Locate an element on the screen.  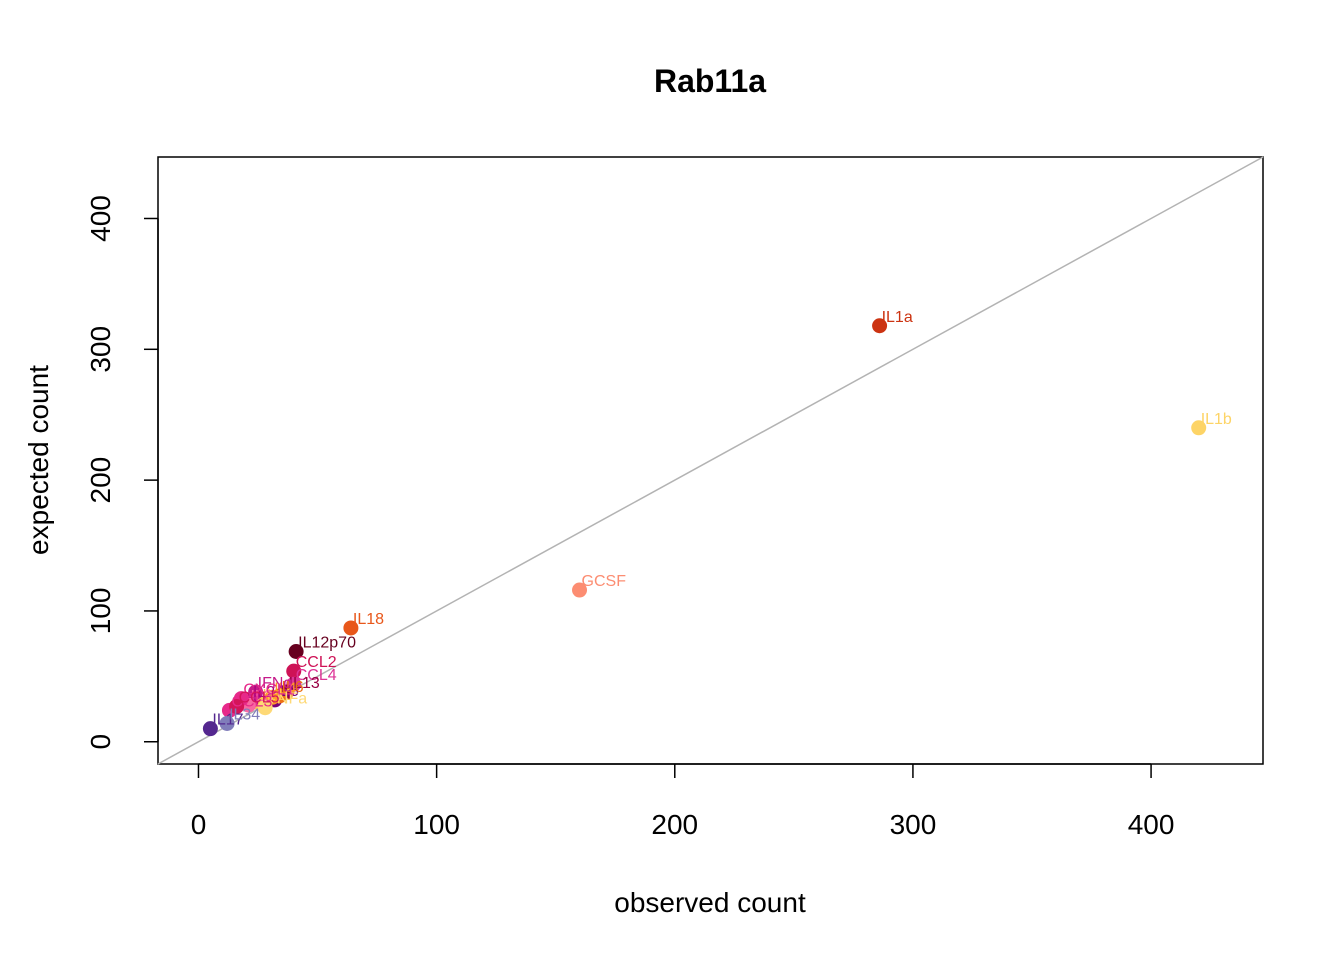
point-label: IL2 is located at coordinates (264, 692).